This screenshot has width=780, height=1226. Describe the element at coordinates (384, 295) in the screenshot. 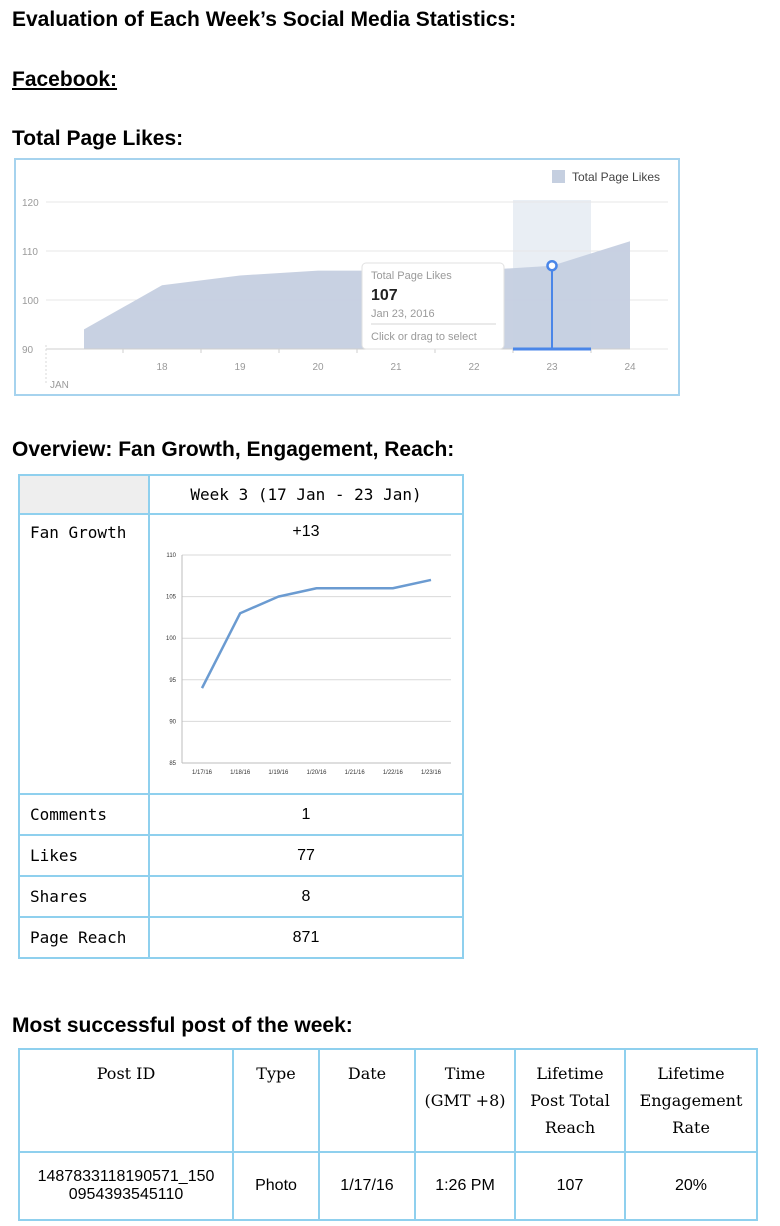

I see `tooltip-value: 107` at that location.